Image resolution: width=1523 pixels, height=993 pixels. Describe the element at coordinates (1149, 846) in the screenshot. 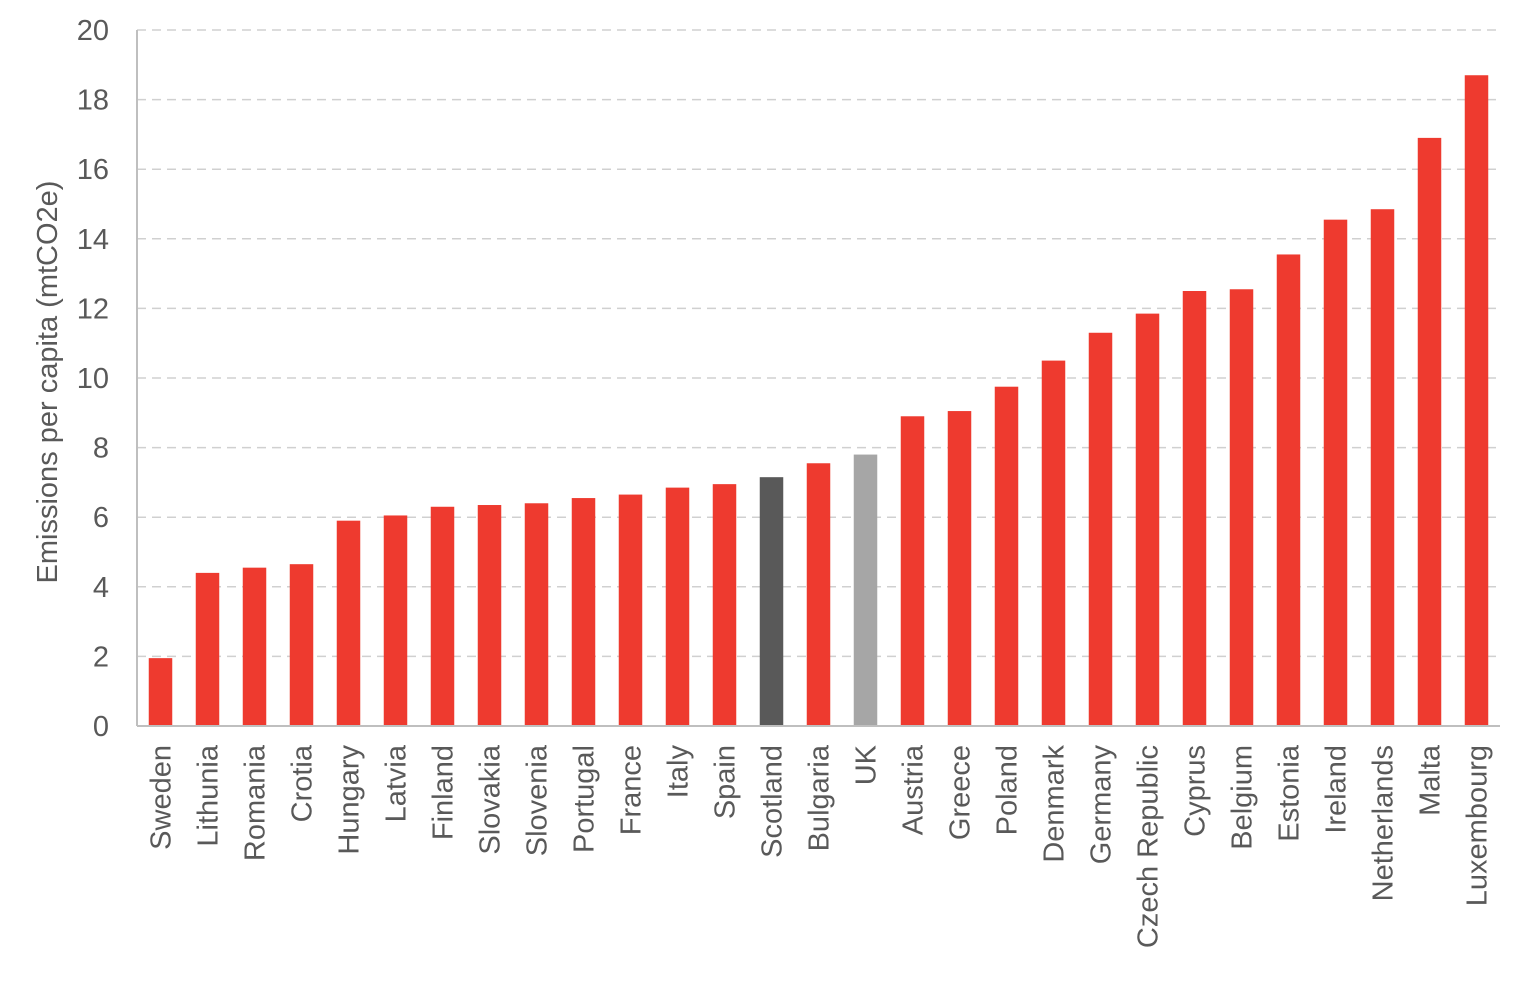

I see `x-tick-label: Czech Republic` at that location.